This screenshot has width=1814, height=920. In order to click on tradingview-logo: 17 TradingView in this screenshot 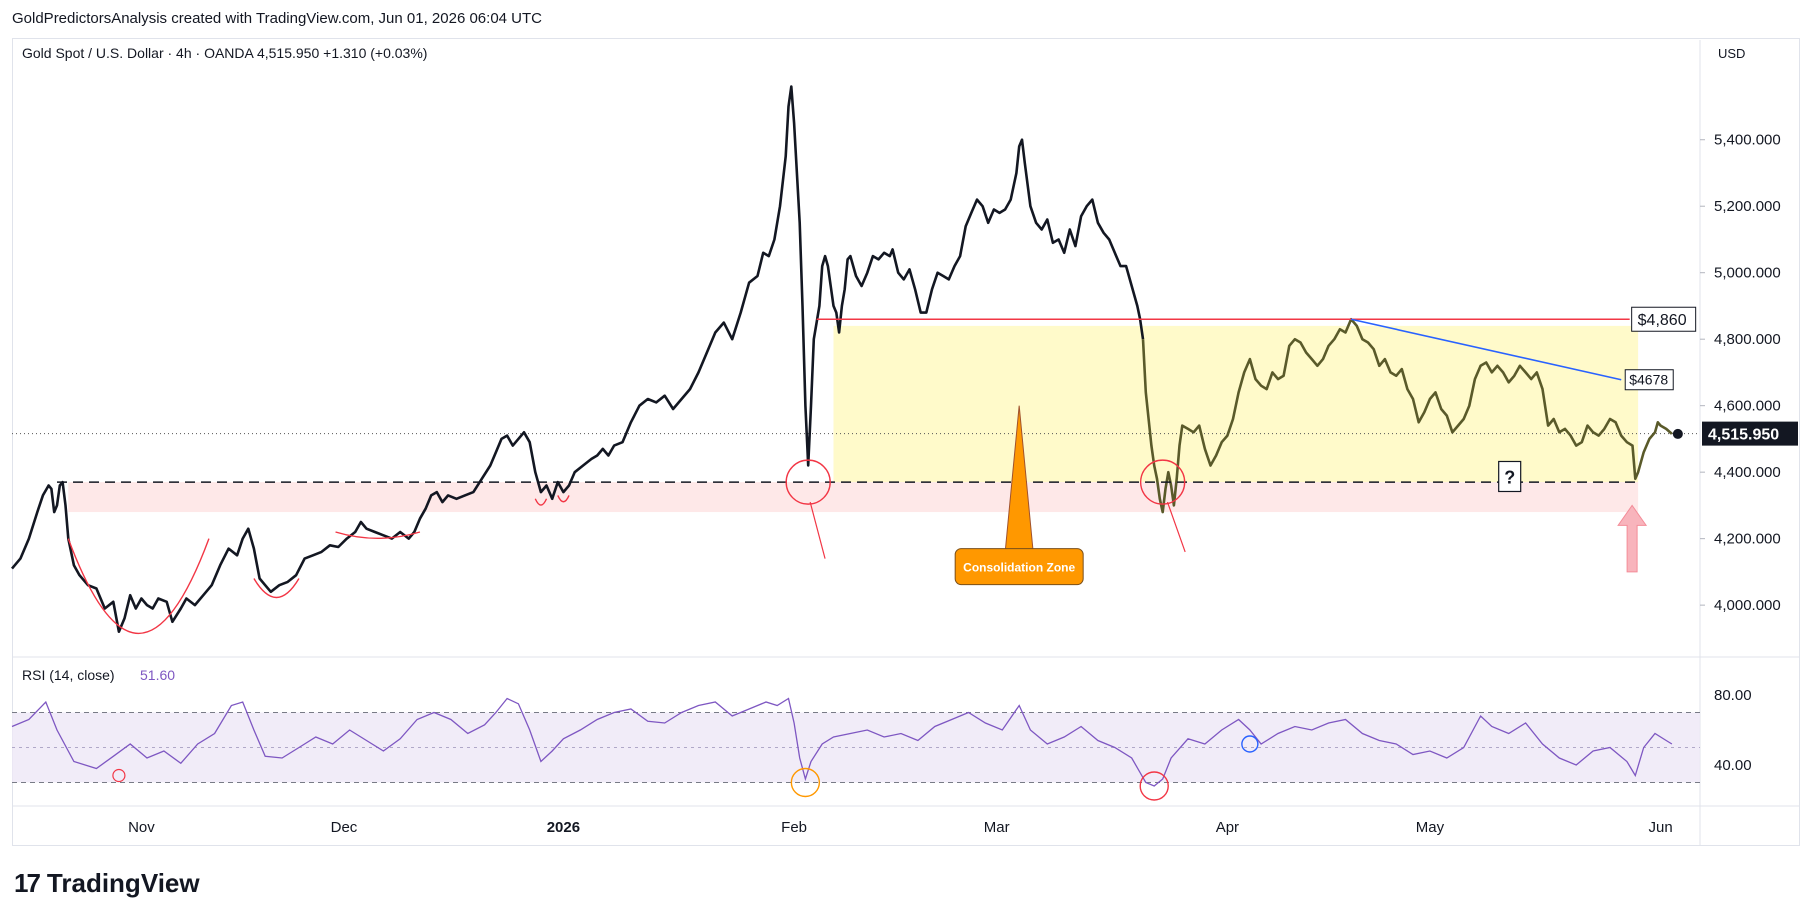, I will do `click(107, 883)`.